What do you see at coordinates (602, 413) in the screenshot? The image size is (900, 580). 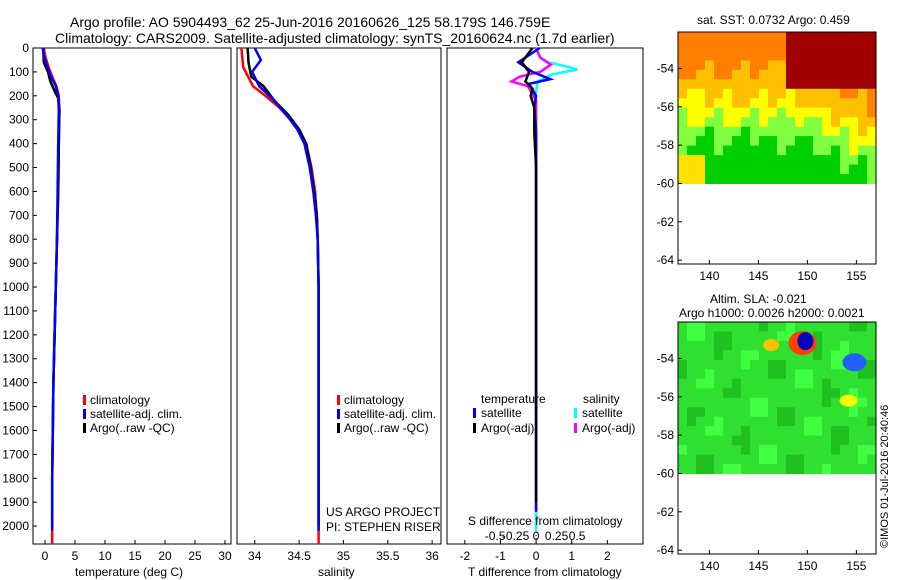 I see `legend-label-s-satellite: satellite` at bounding box center [602, 413].